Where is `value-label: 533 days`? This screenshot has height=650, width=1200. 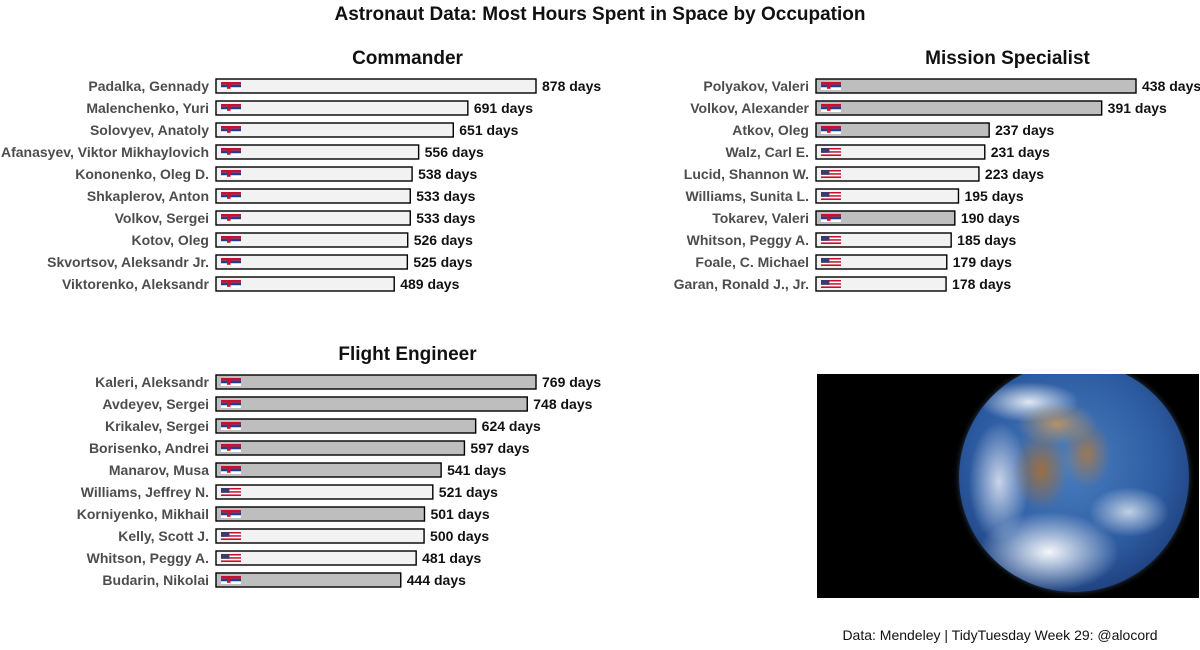 value-label: 533 days is located at coordinates (445, 196).